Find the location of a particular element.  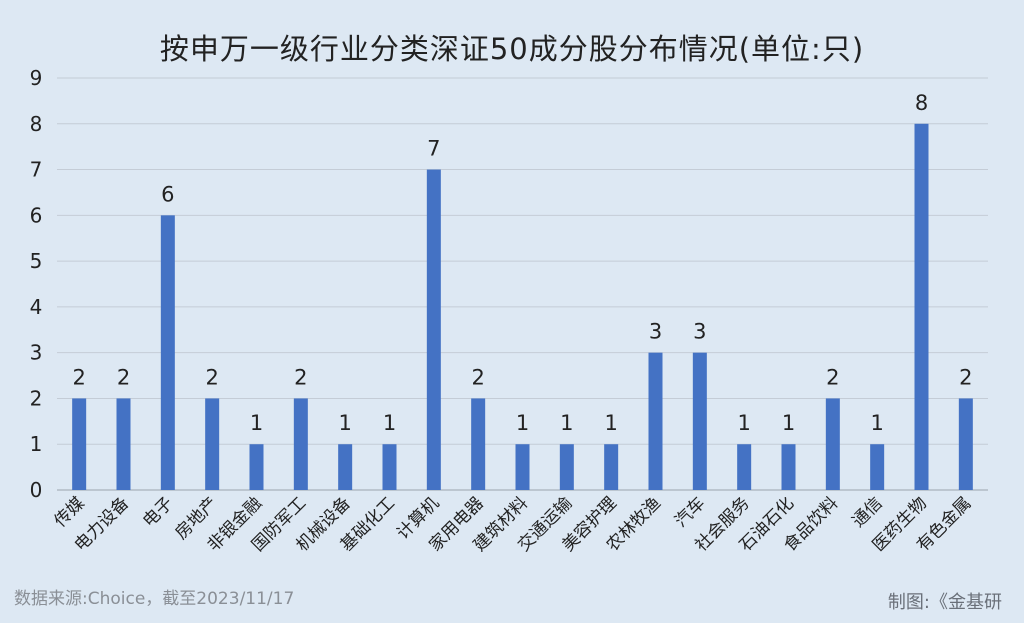

y-tick-label: 7 is located at coordinates (36, 170).